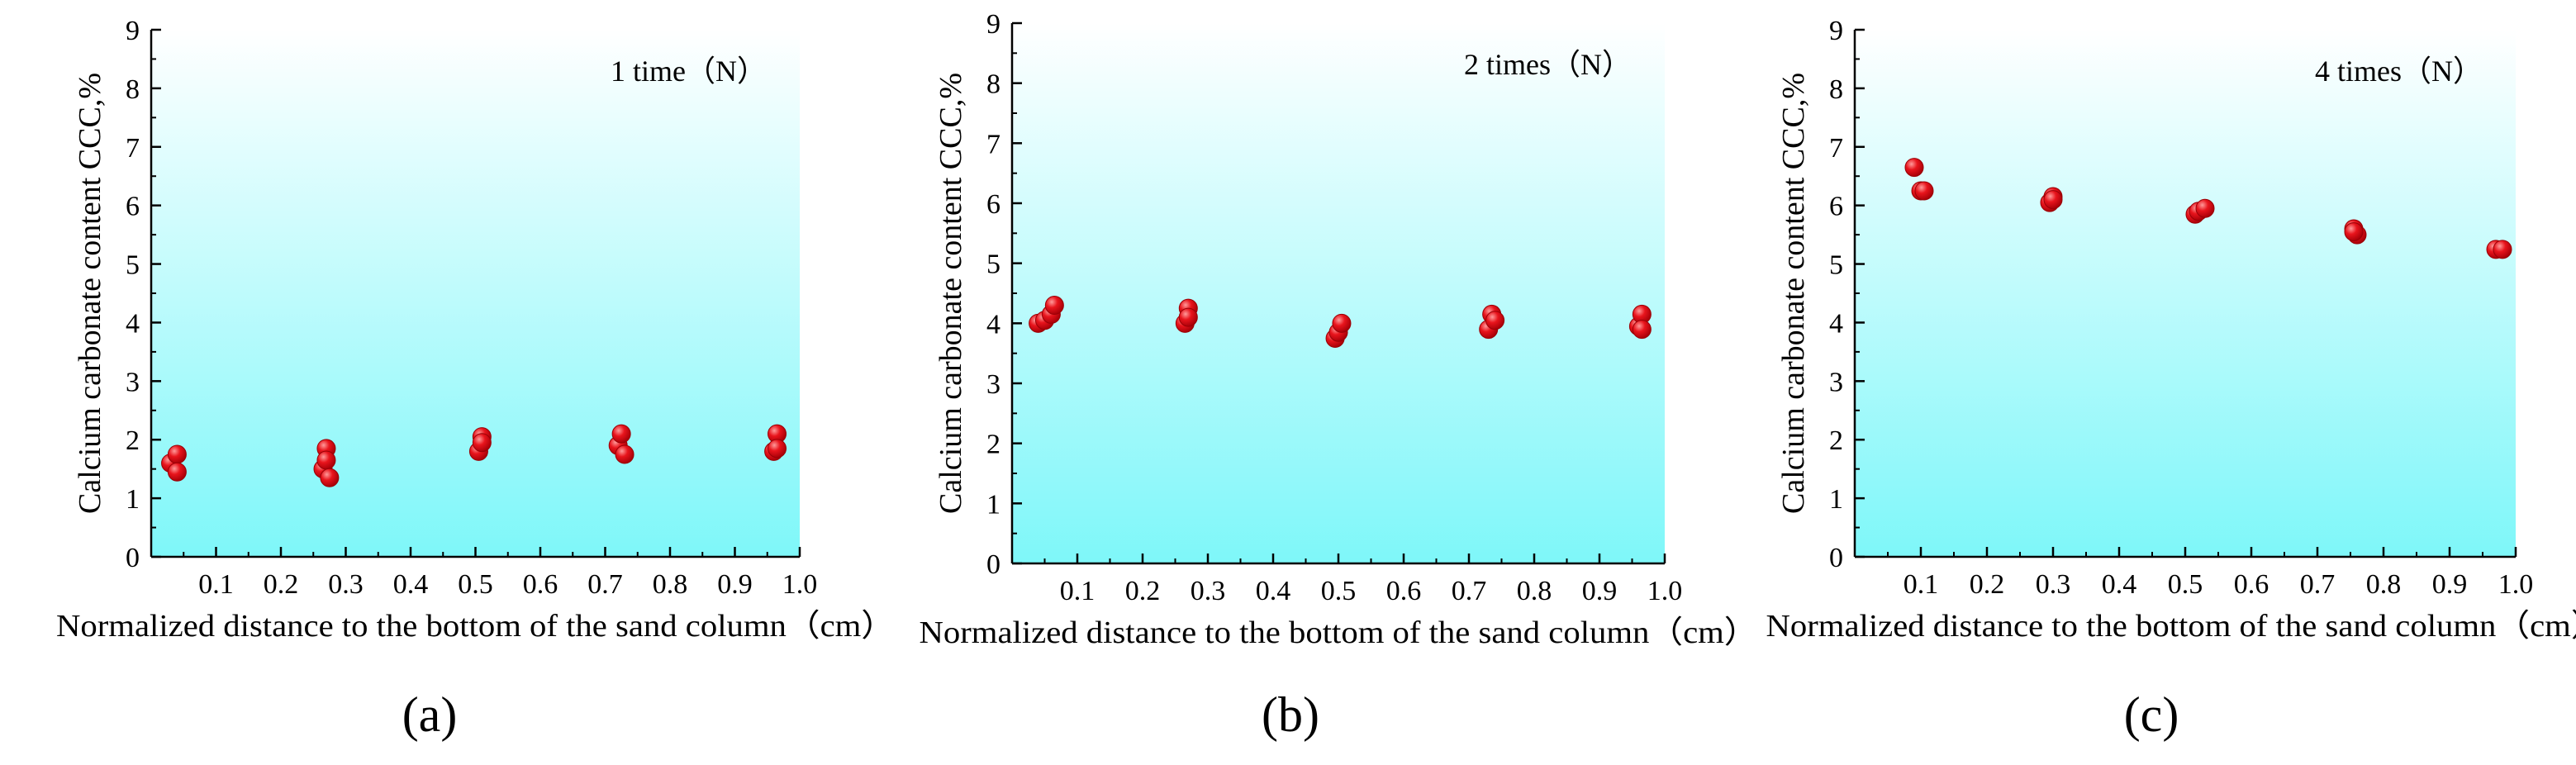 Image resolution: width=2576 pixels, height=765 pixels. Describe the element at coordinates (1548, 64) in the screenshot. I see `chart-title: 2 times（N）` at that location.